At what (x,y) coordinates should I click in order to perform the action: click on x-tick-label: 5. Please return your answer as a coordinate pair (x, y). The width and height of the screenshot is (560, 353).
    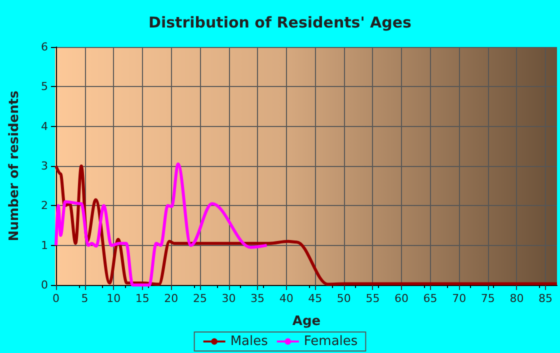
    Looking at the image, I should click on (84, 298).